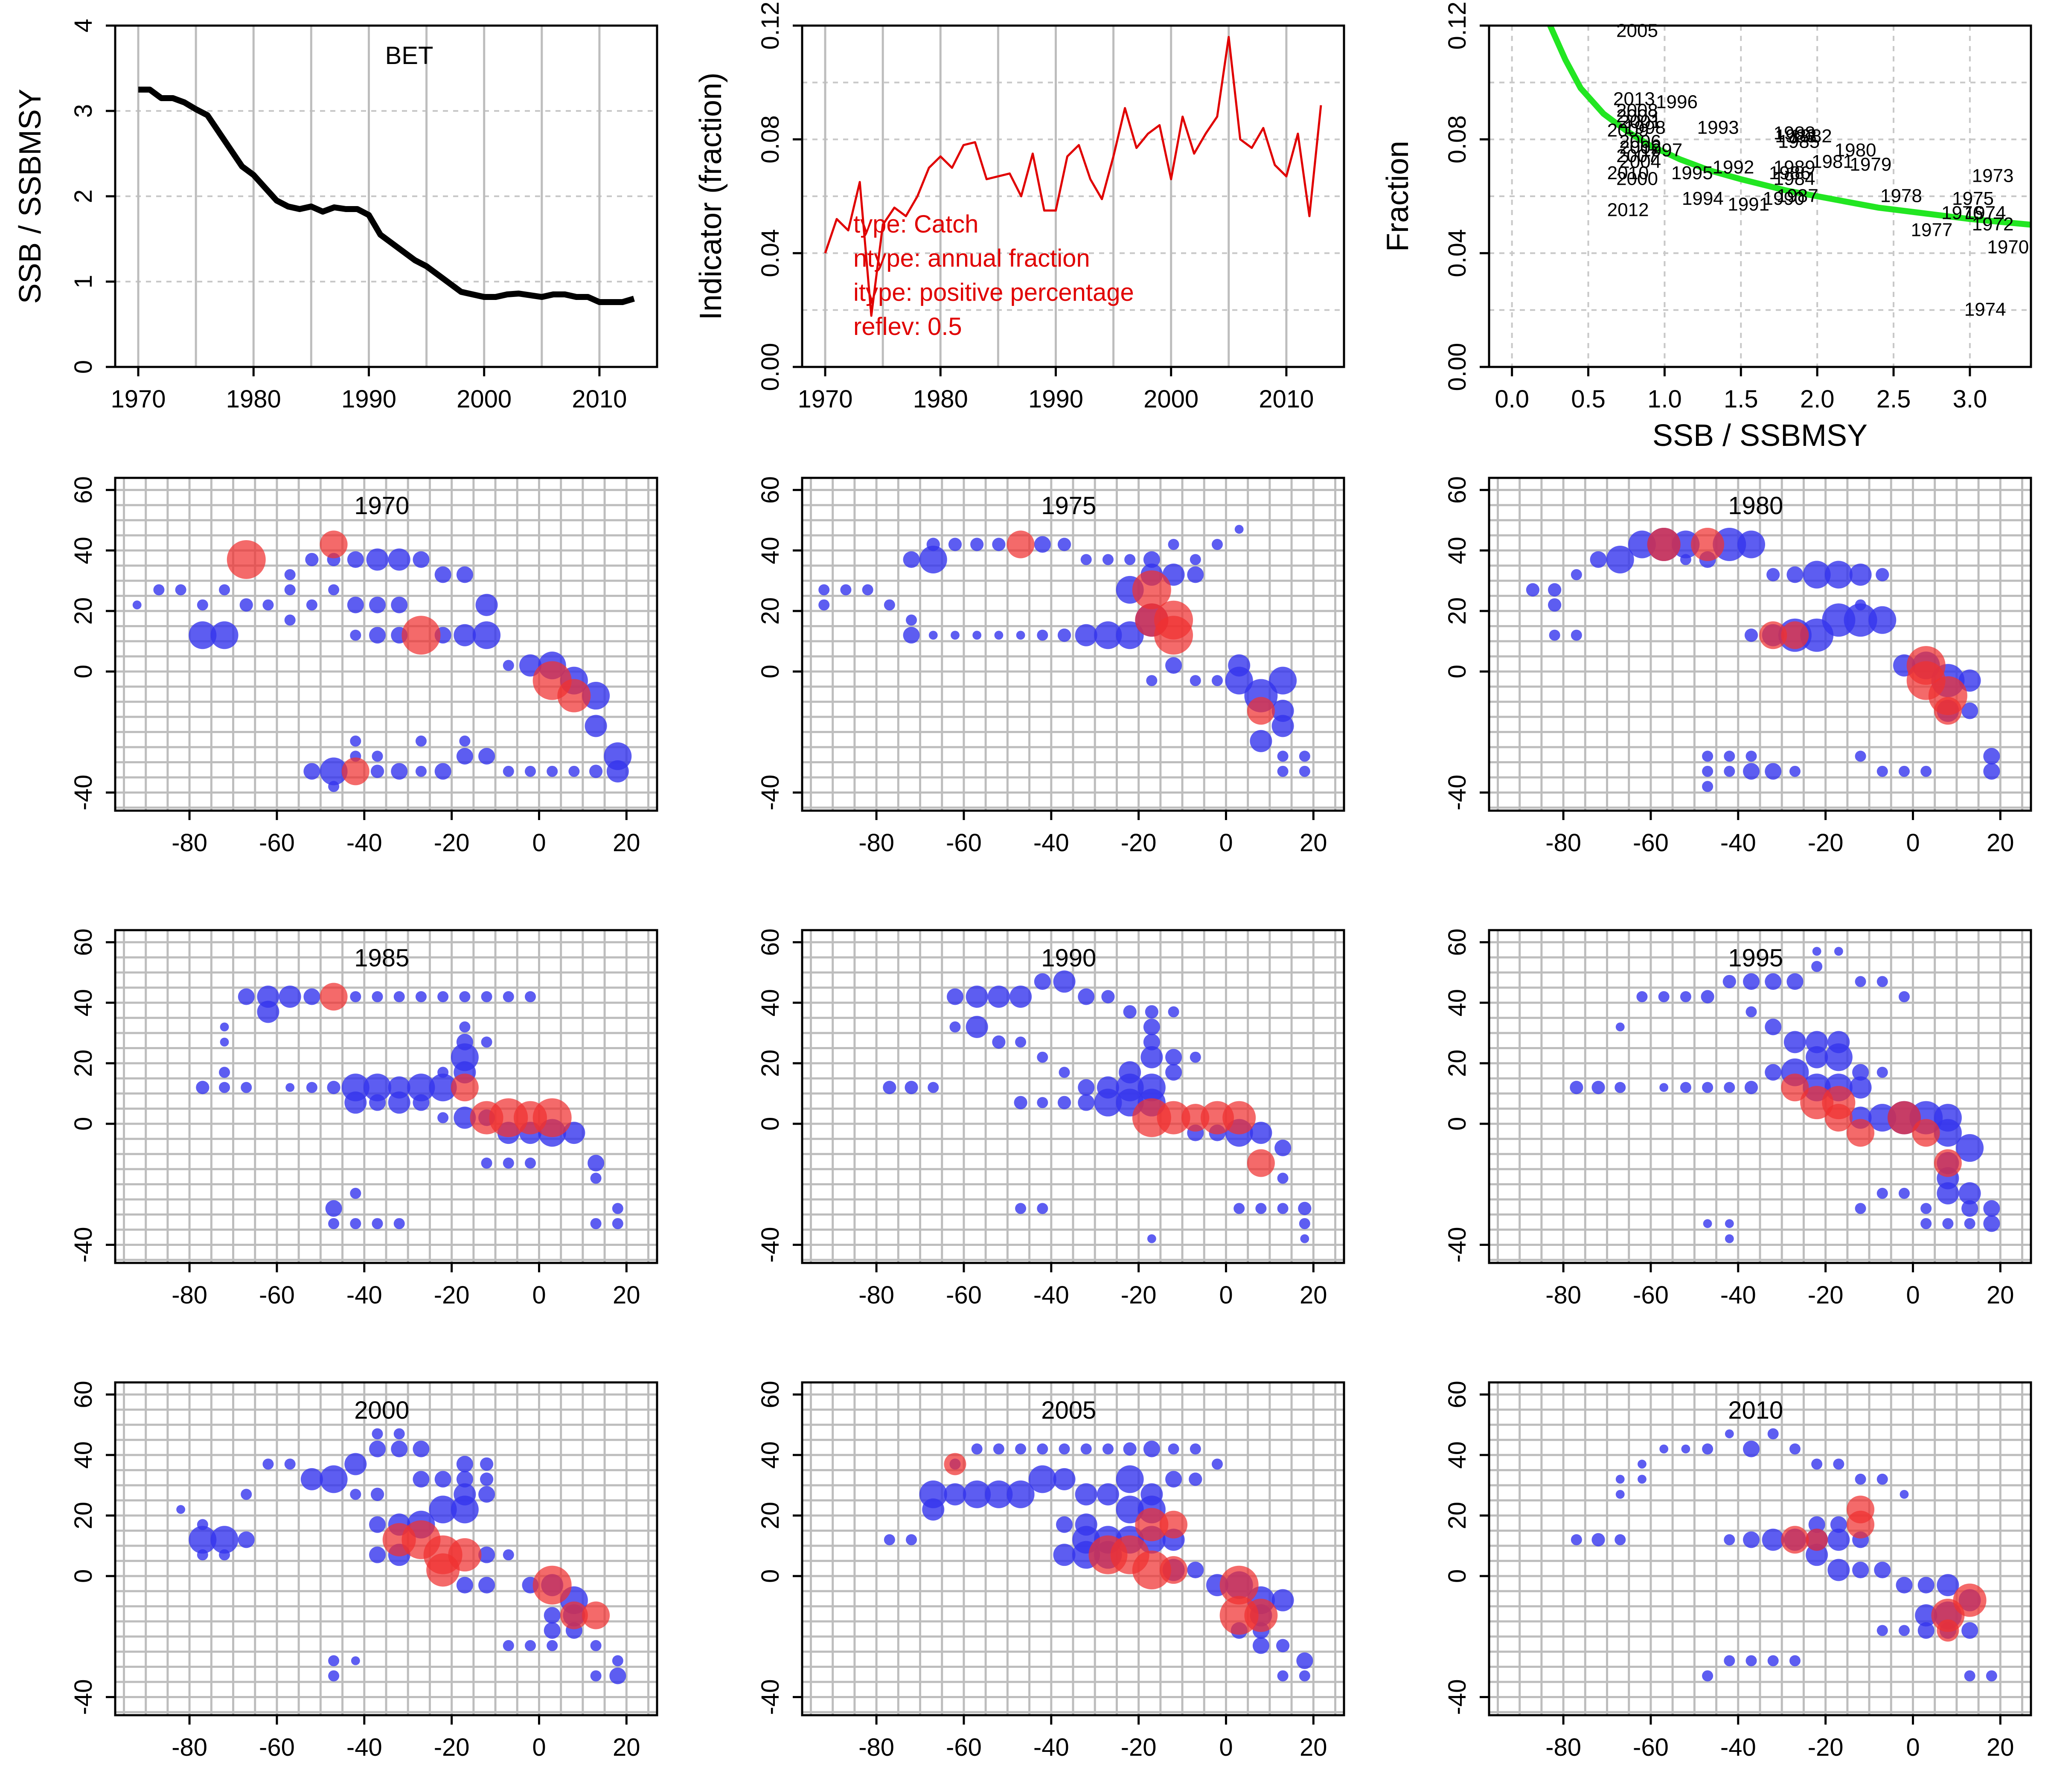 This screenshot has height=1792, width=2048. I want to click on x-tick-label: -60, so click(1651, 1295).